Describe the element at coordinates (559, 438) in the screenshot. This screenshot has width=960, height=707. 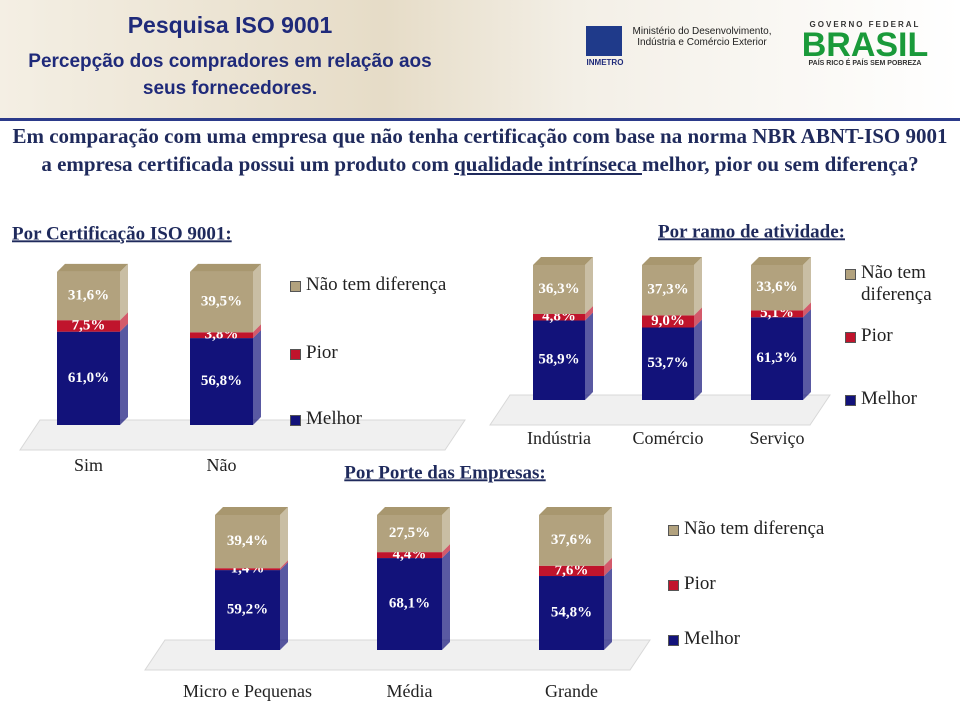
I see `x-tick-label: Indústria` at that location.